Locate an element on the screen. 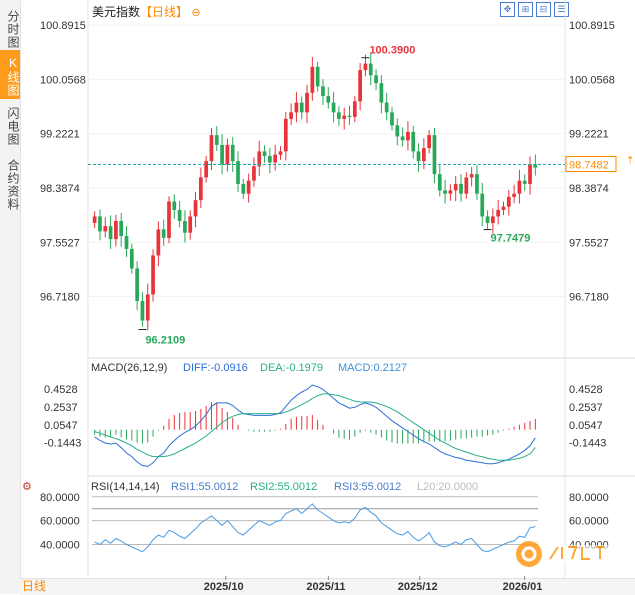 Image resolution: width=635 pixels, height=595 pixels. macd-dif-line is located at coordinates (315, 425).